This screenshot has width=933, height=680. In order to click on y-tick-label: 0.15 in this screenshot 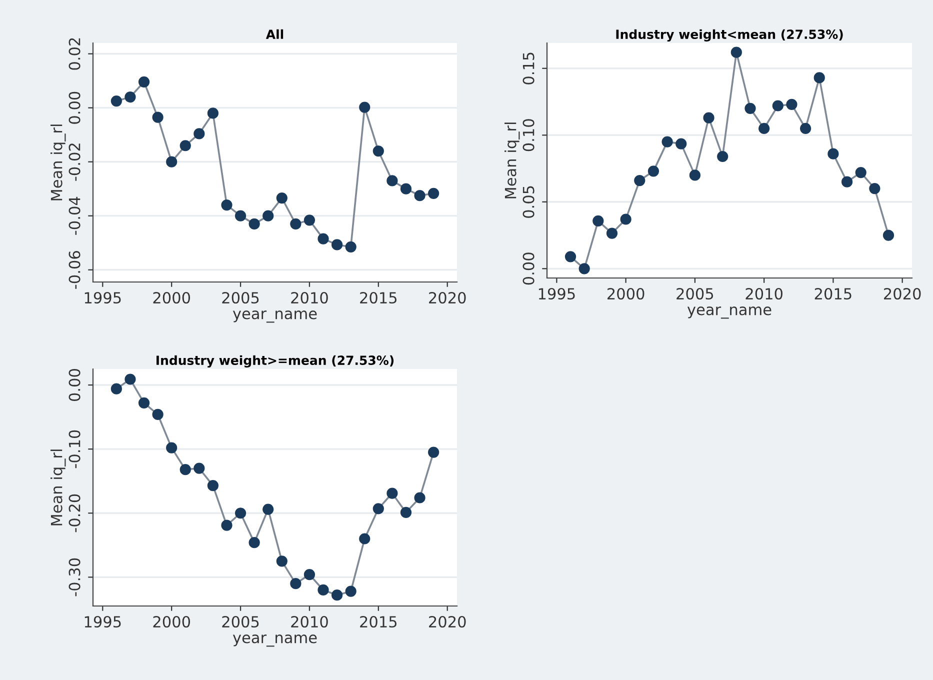, I will do `click(528, 68)`.